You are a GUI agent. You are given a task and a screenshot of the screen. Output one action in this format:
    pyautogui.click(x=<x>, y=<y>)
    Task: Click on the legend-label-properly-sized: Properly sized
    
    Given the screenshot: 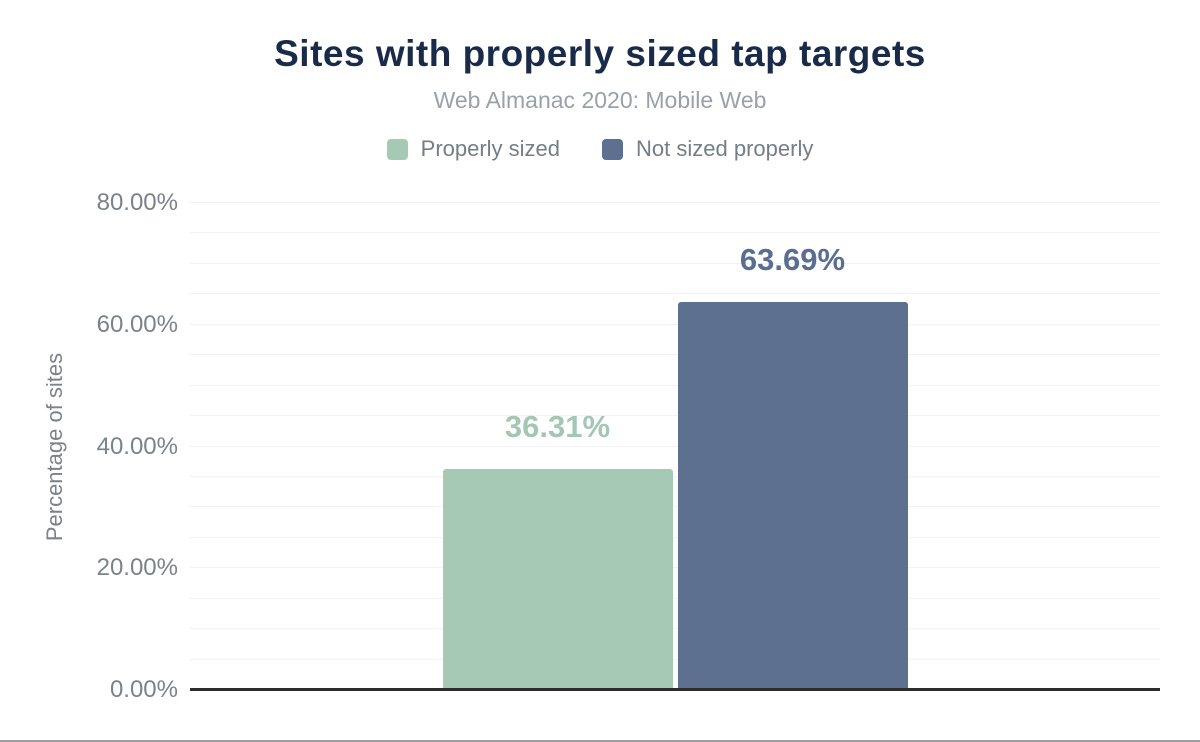 What is the action you would take?
    pyautogui.click(x=490, y=148)
    